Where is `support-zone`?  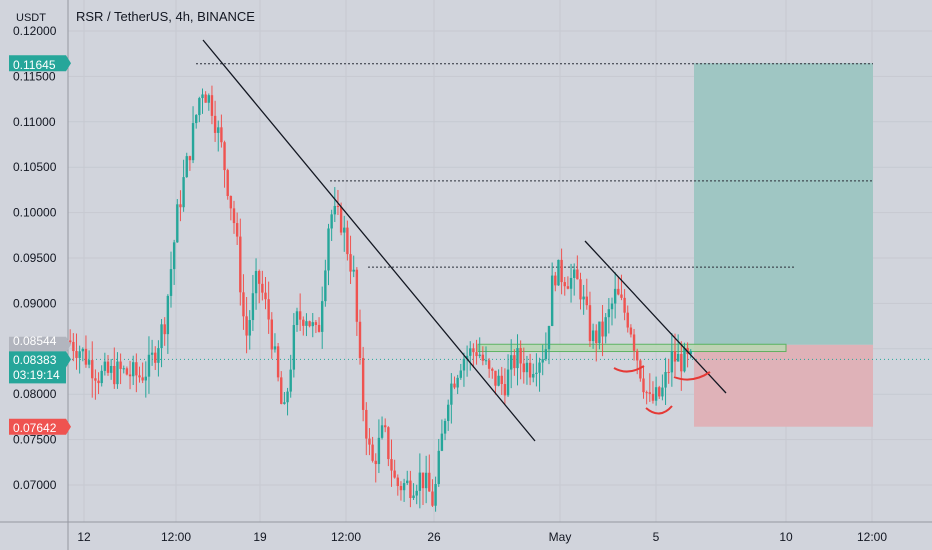 support-zone is located at coordinates (632, 348).